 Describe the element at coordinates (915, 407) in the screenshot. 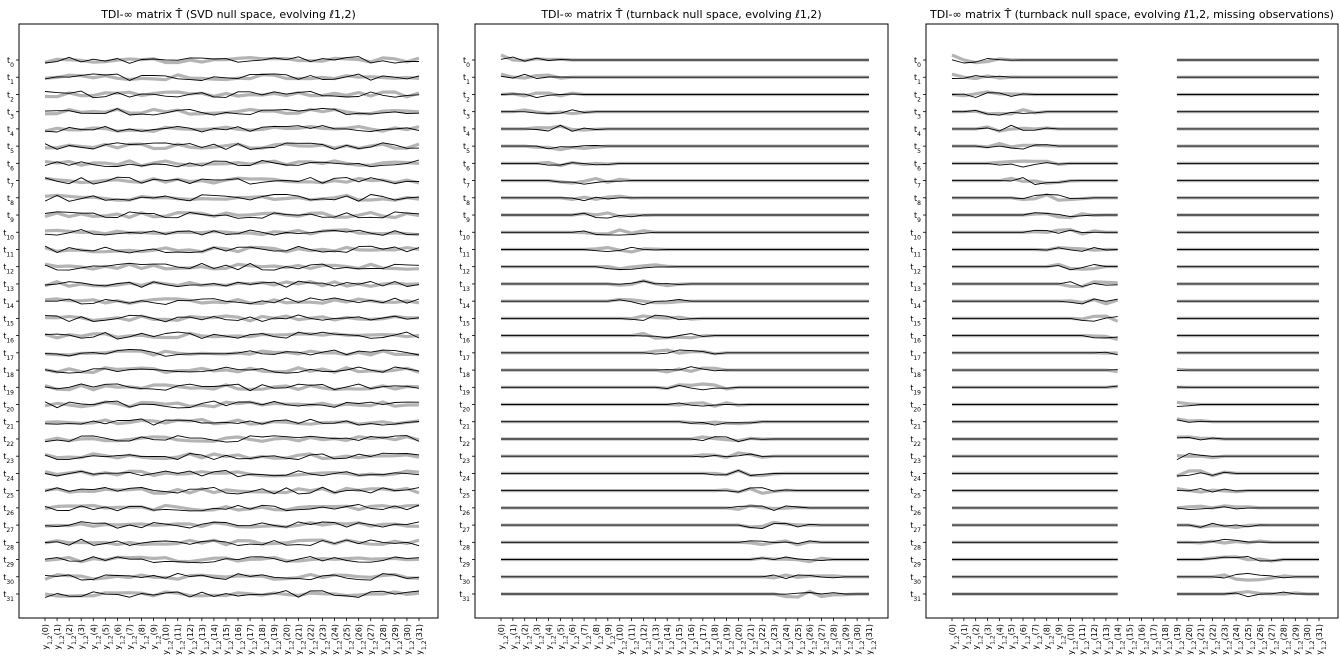

I see `y-tick-label: t20` at that location.